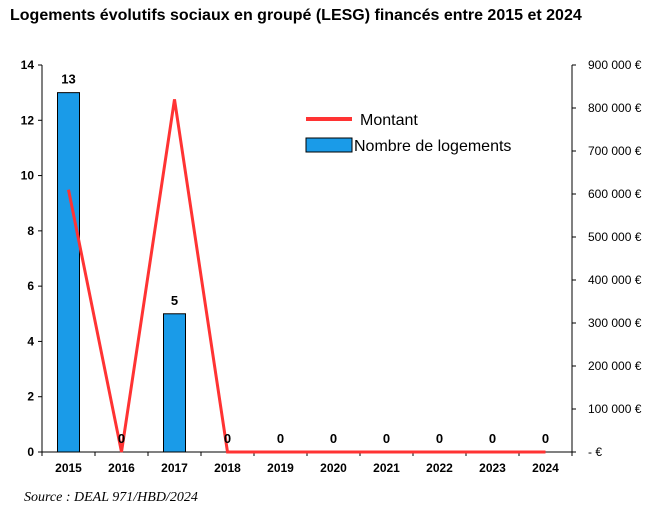 This screenshot has width=670, height=516. What do you see at coordinates (28, 120) in the screenshot?
I see `left-tick-label: 12` at bounding box center [28, 120].